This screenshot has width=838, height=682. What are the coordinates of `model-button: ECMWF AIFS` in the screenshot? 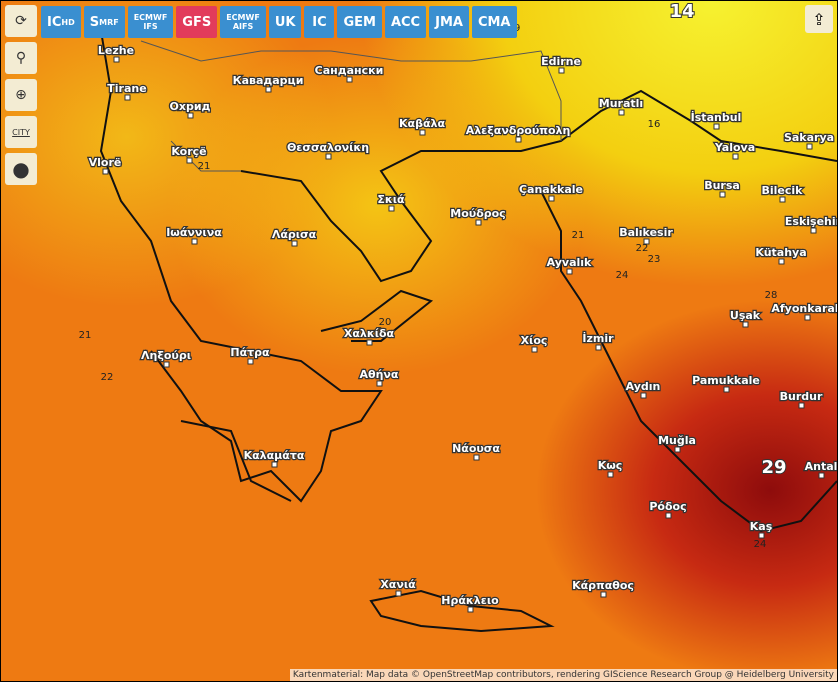 It's located at (243, 22).